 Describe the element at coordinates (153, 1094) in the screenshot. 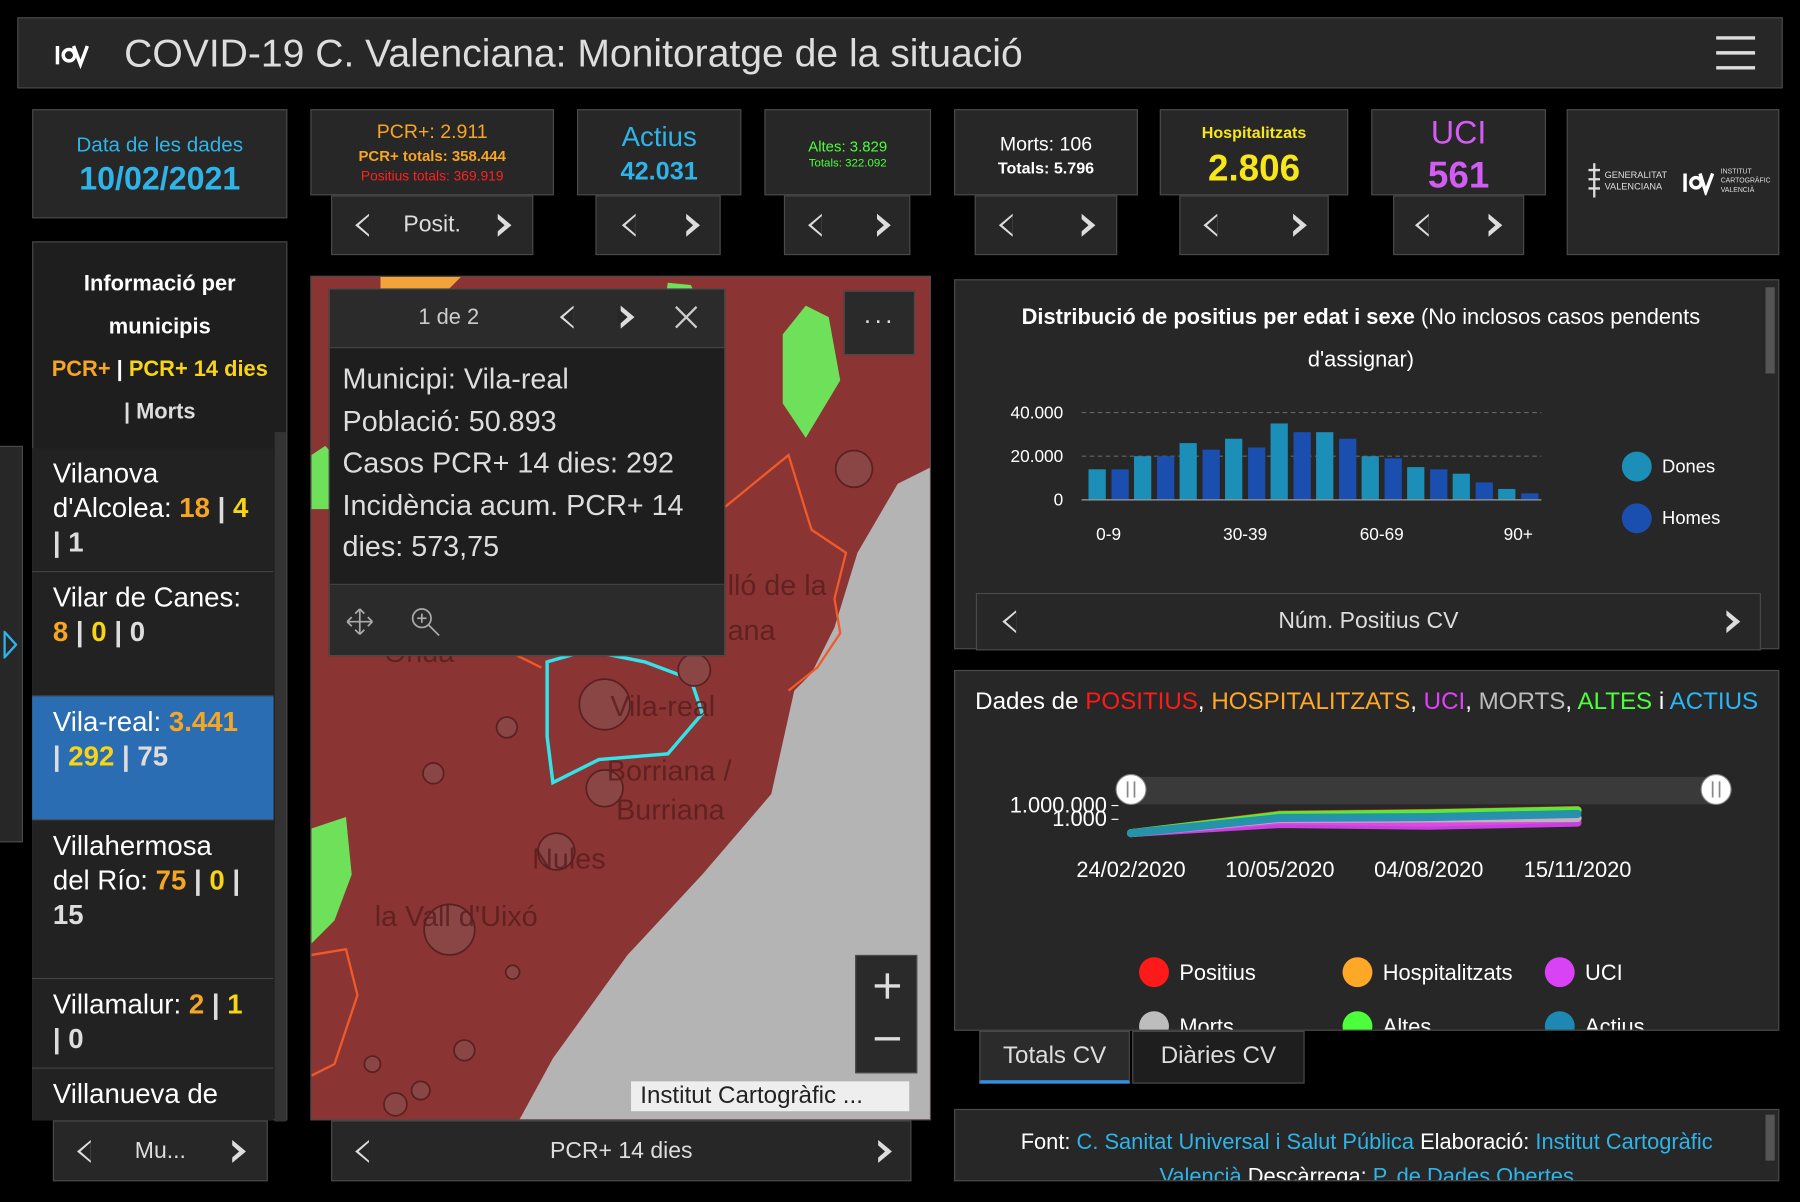

I see `list-item: Villanueva de` at that location.